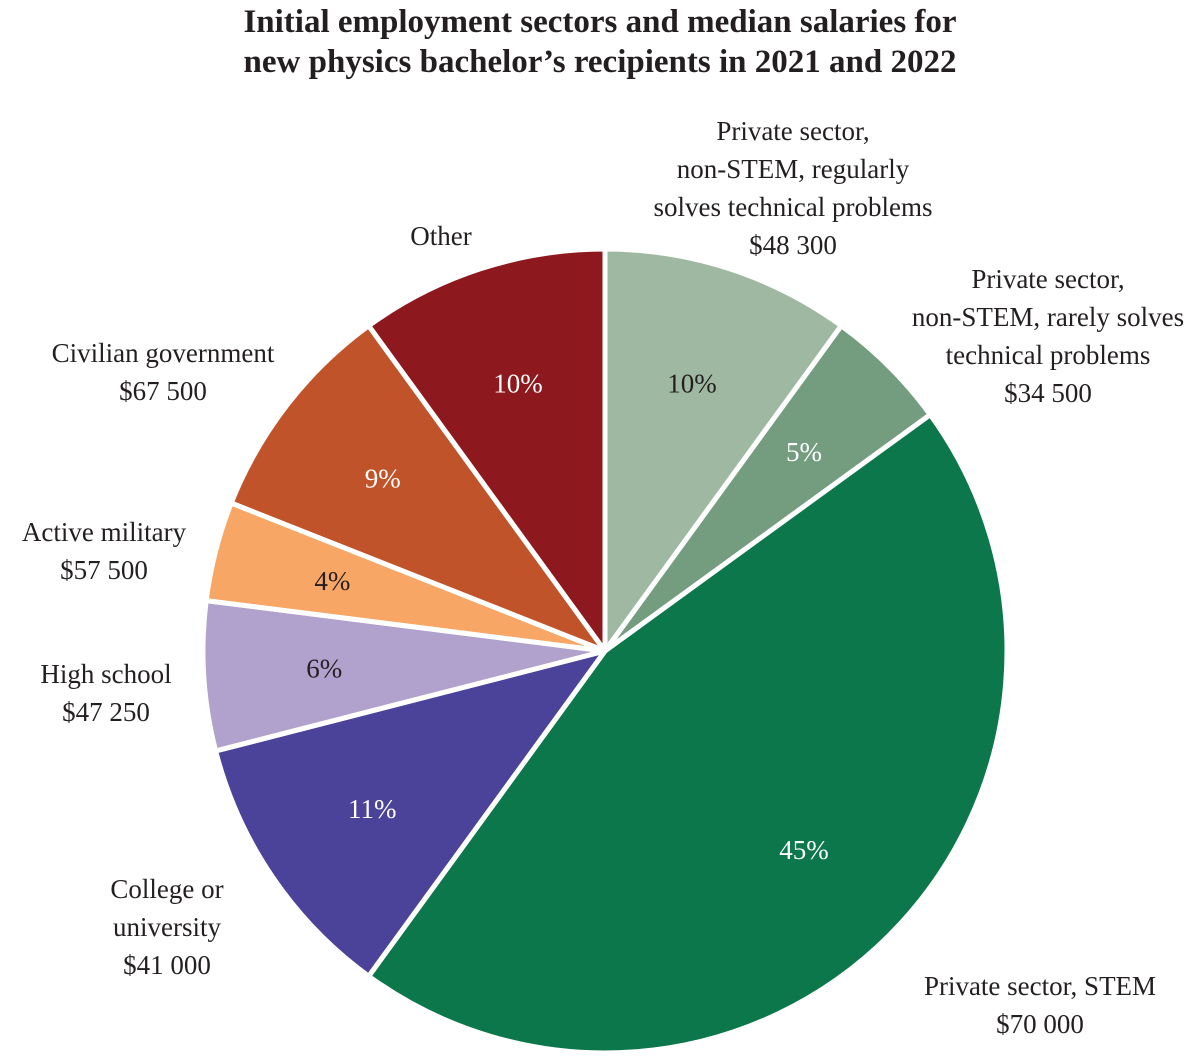 The height and width of the screenshot is (1063, 1200). I want to click on slice-category-label-7-line-2: $67 500, so click(163, 391).